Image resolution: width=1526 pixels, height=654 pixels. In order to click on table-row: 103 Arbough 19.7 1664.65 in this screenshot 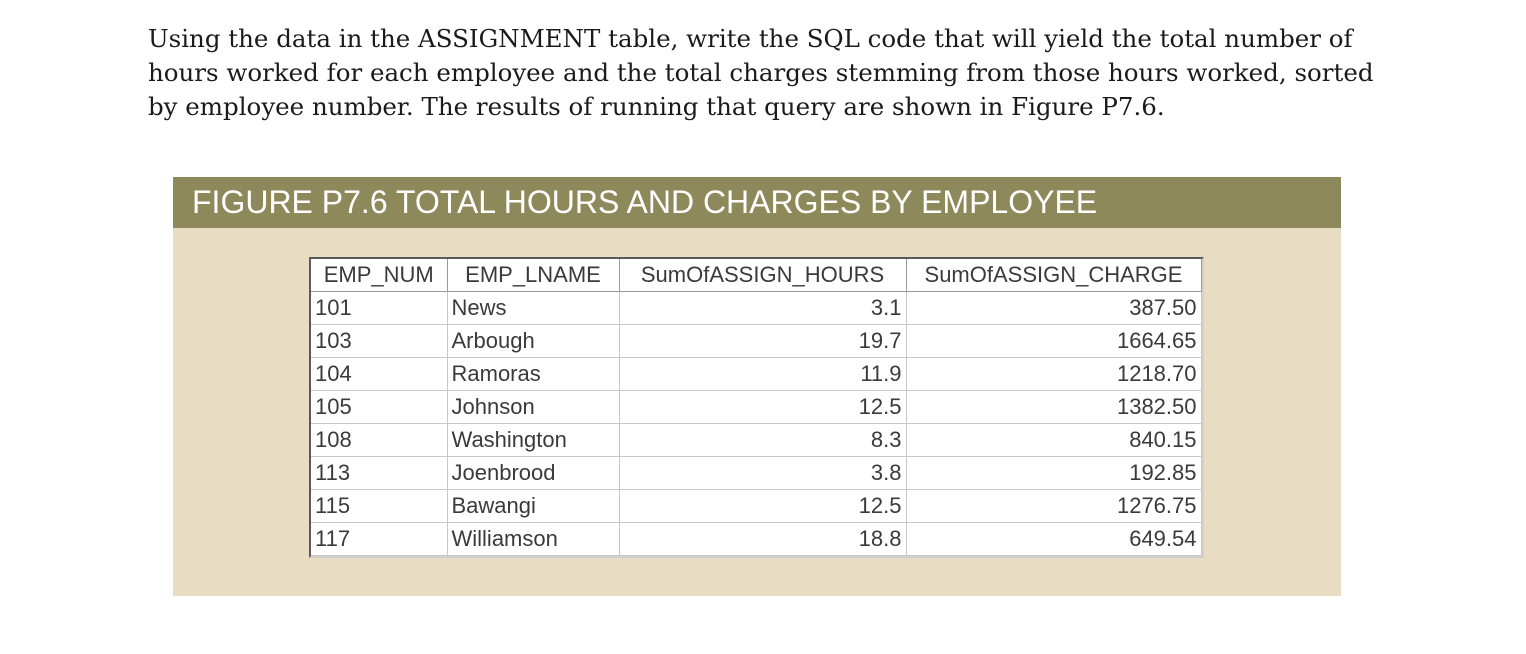, I will do `click(756, 341)`.